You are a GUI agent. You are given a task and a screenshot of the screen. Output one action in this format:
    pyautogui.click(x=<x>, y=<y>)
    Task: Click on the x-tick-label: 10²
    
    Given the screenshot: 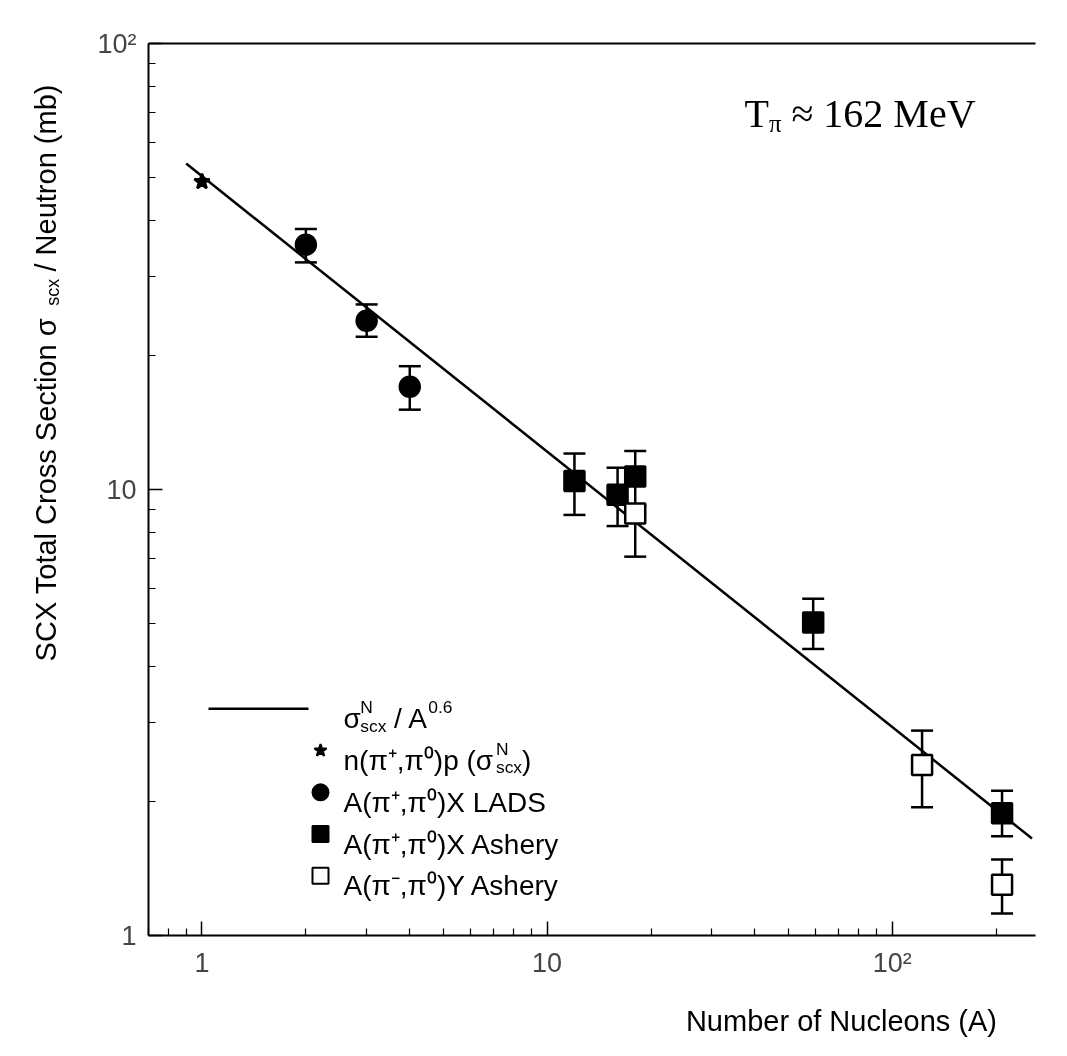 What is the action you would take?
    pyautogui.click(x=892, y=962)
    